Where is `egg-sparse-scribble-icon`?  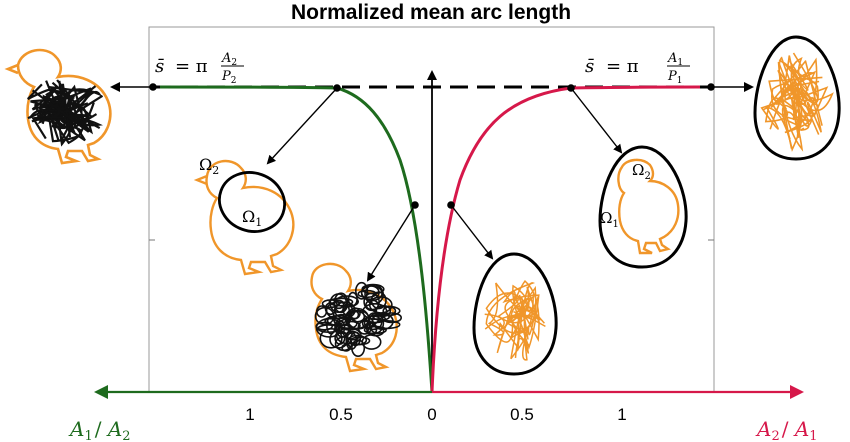
egg-sparse-scribble-icon is located at coordinates (515, 314).